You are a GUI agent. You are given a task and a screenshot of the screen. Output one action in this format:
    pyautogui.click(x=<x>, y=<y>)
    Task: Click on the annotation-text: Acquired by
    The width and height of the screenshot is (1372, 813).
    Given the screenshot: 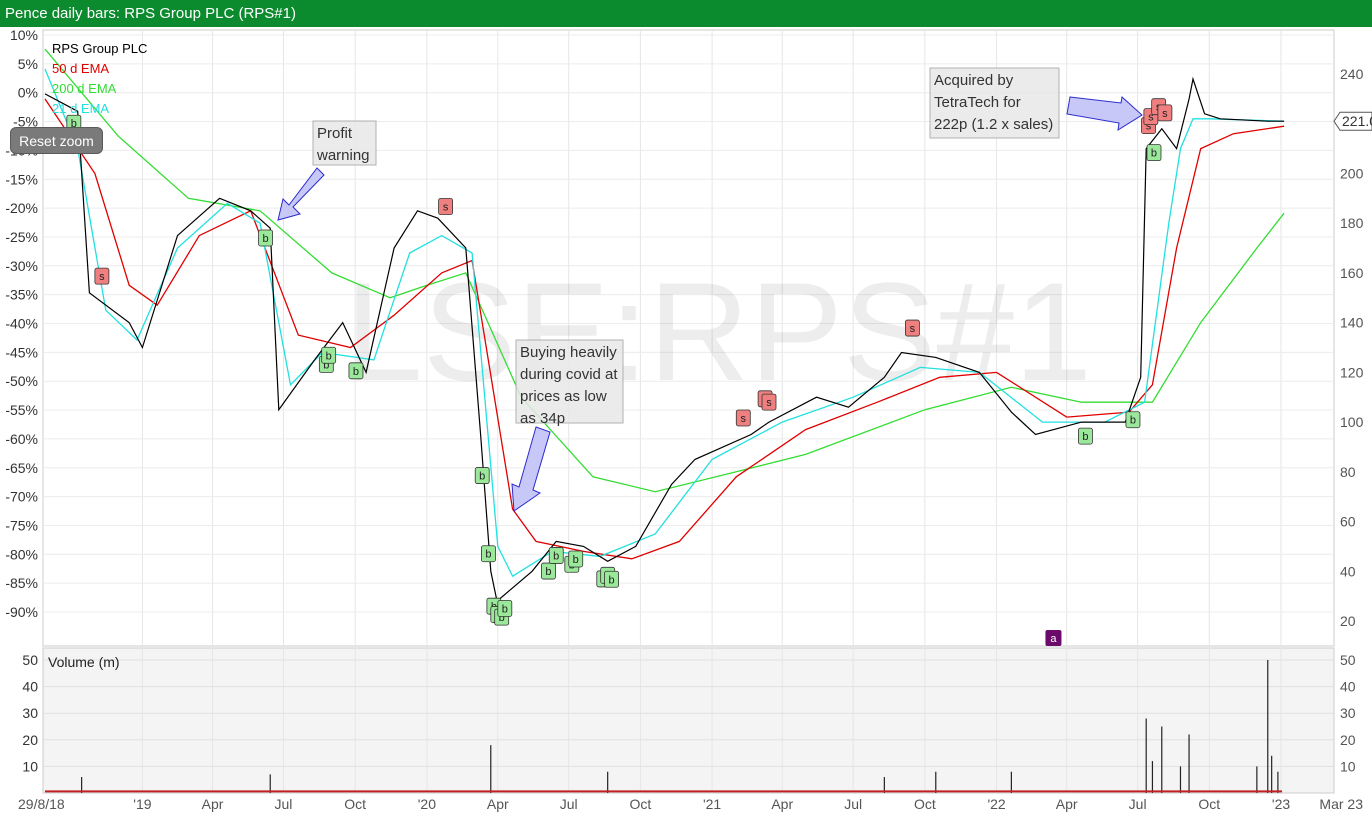 What is the action you would take?
    pyautogui.click(x=974, y=80)
    